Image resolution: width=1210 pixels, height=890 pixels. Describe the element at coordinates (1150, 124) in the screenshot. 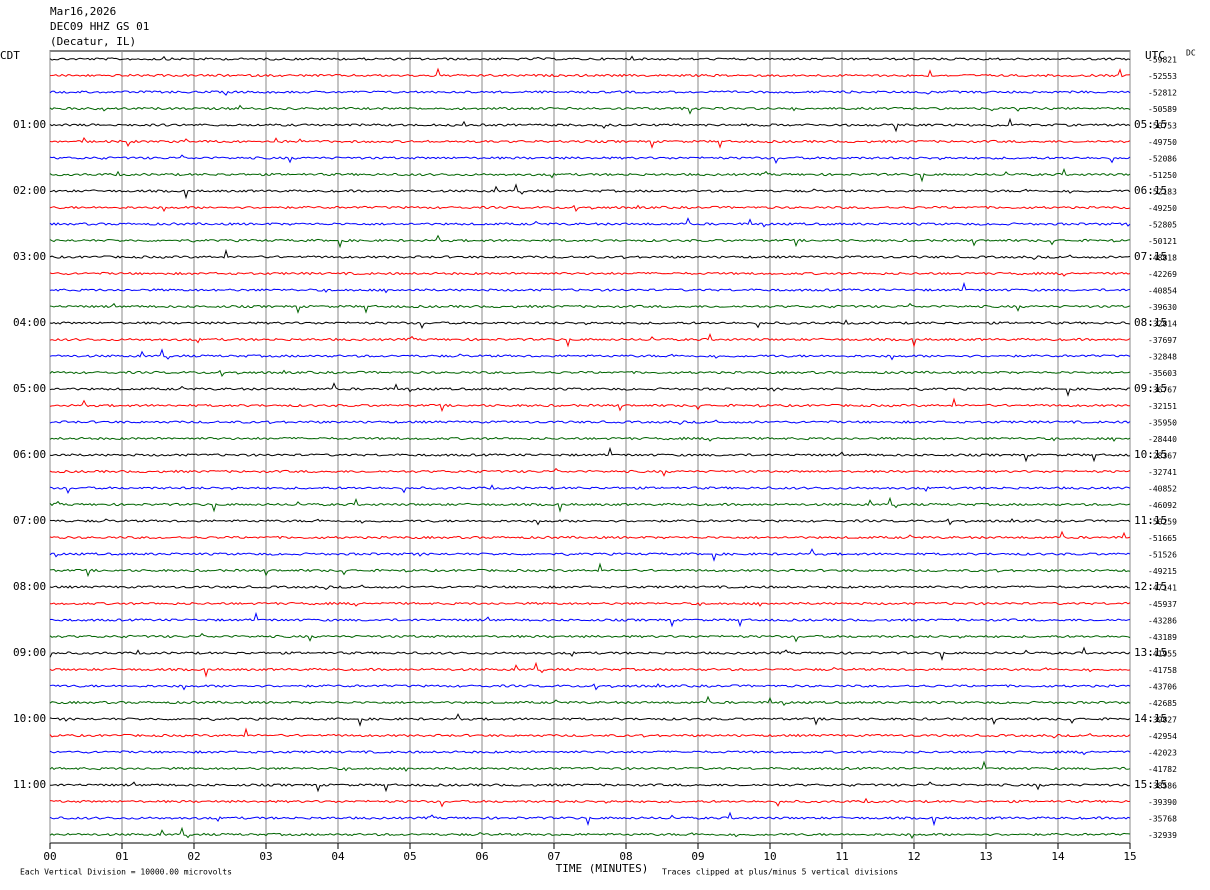

I see `right-time-label: 05:15` at that location.